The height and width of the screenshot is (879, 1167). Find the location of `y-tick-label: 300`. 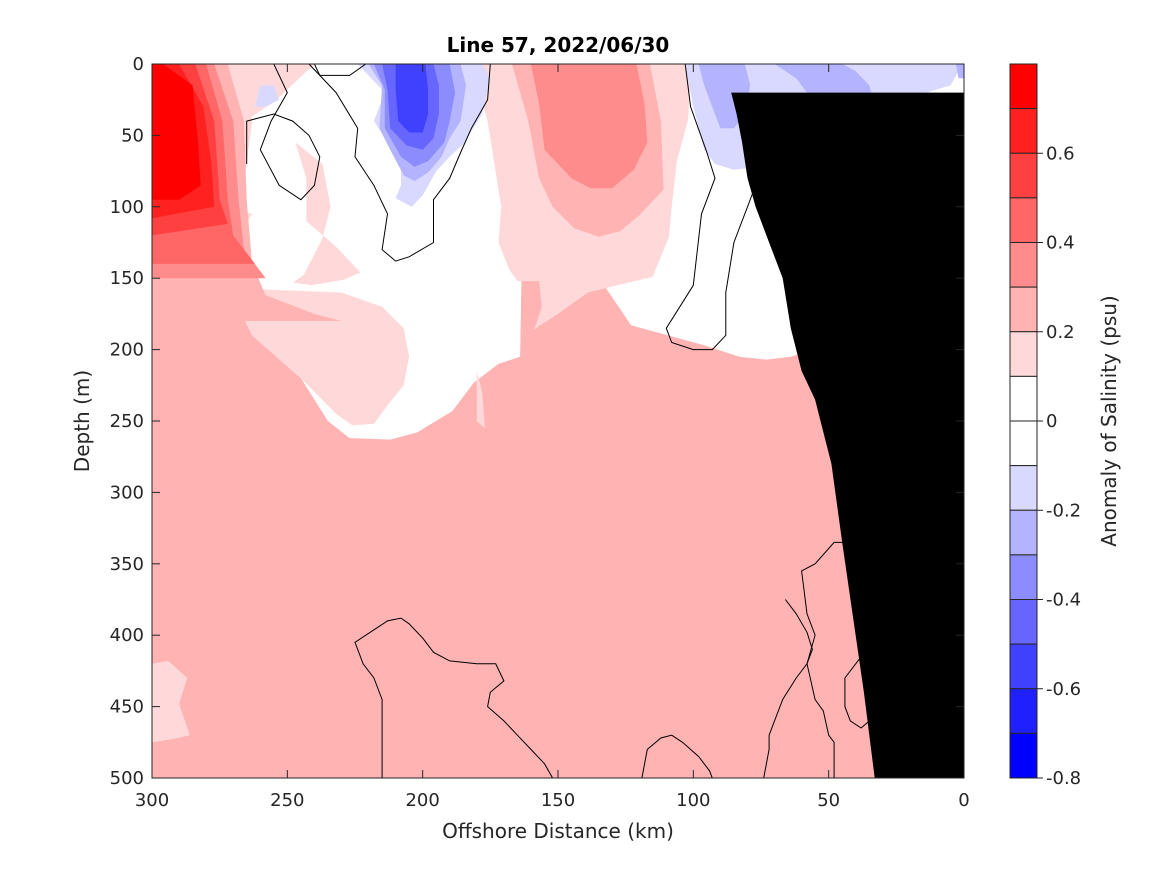

y-tick-label: 300 is located at coordinates (127, 492).